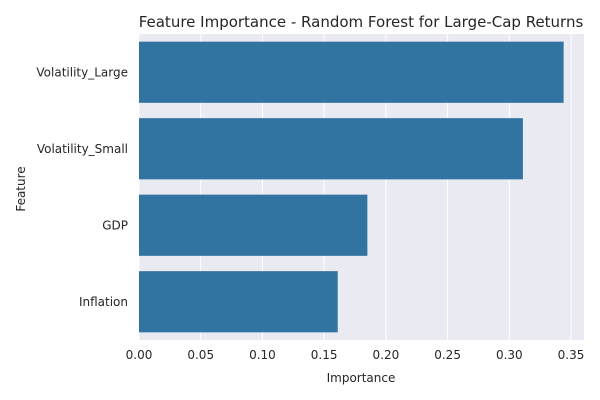 The height and width of the screenshot is (400, 600). I want to click on y-tick-label: Volatility_Small, so click(82, 149).